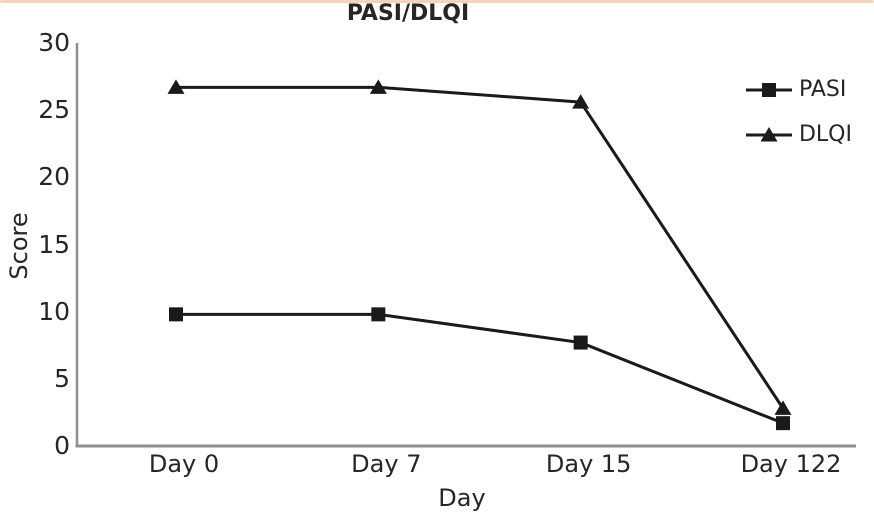 The image size is (874, 515). What do you see at coordinates (588, 464) in the screenshot?
I see `x-tick-label: Day 15` at bounding box center [588, 464].